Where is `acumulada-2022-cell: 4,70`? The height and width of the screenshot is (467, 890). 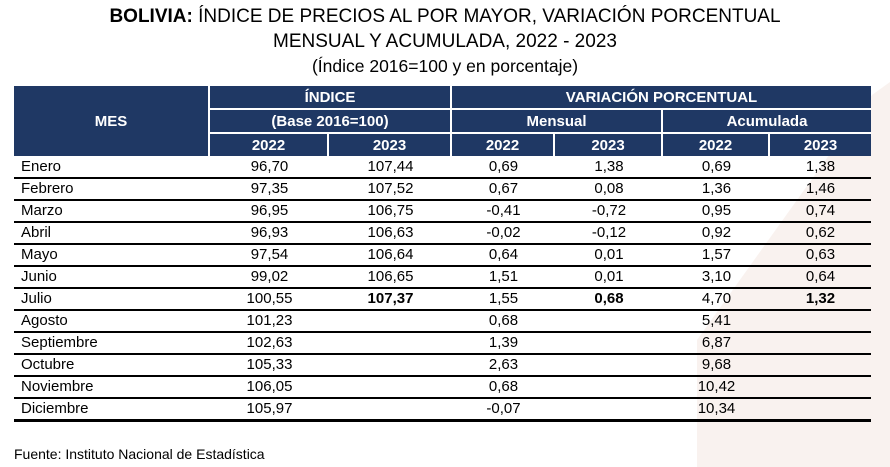
acumulada-2022-cell: 4,70 is located at coordinates (716, 298).